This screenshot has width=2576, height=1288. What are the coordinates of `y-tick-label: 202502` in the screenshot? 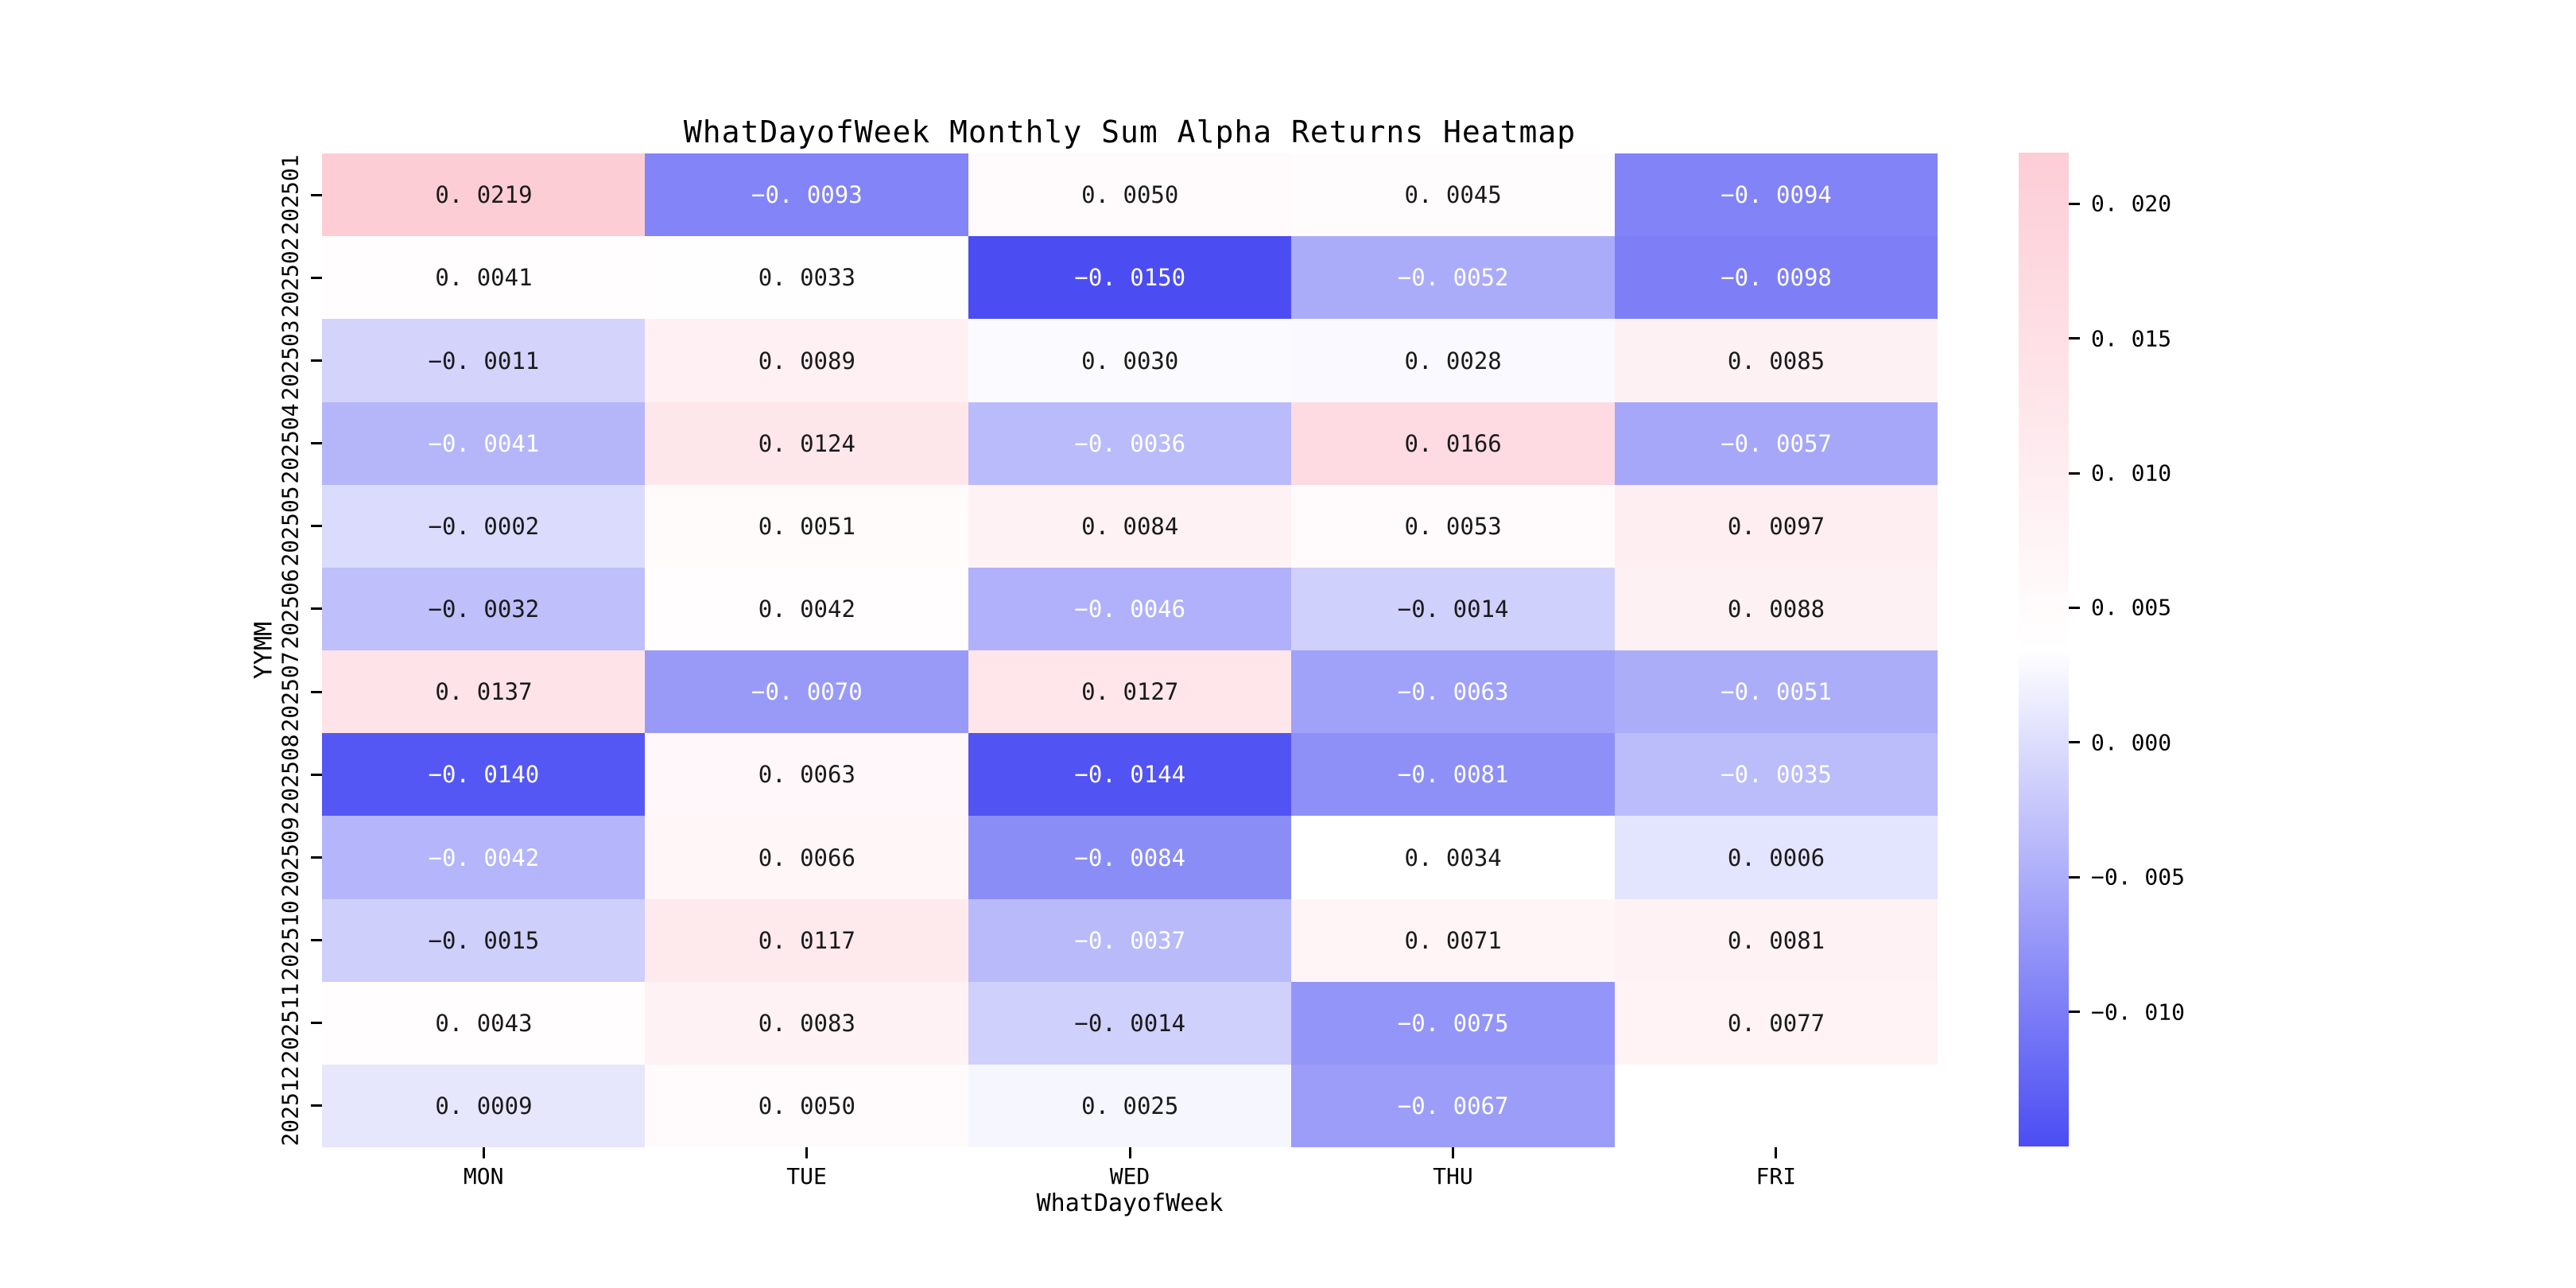 It's located at (291, 277).